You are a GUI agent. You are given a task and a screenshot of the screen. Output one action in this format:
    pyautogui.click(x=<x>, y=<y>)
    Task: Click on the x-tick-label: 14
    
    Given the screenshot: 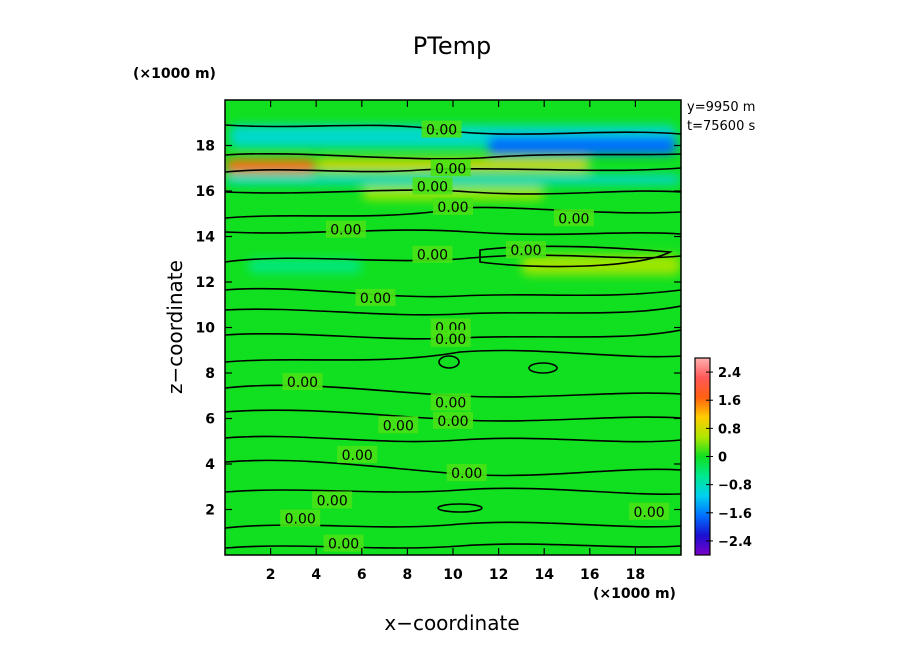 What is the action you would take?
    pyautogui.click(x=544, y=575)
    